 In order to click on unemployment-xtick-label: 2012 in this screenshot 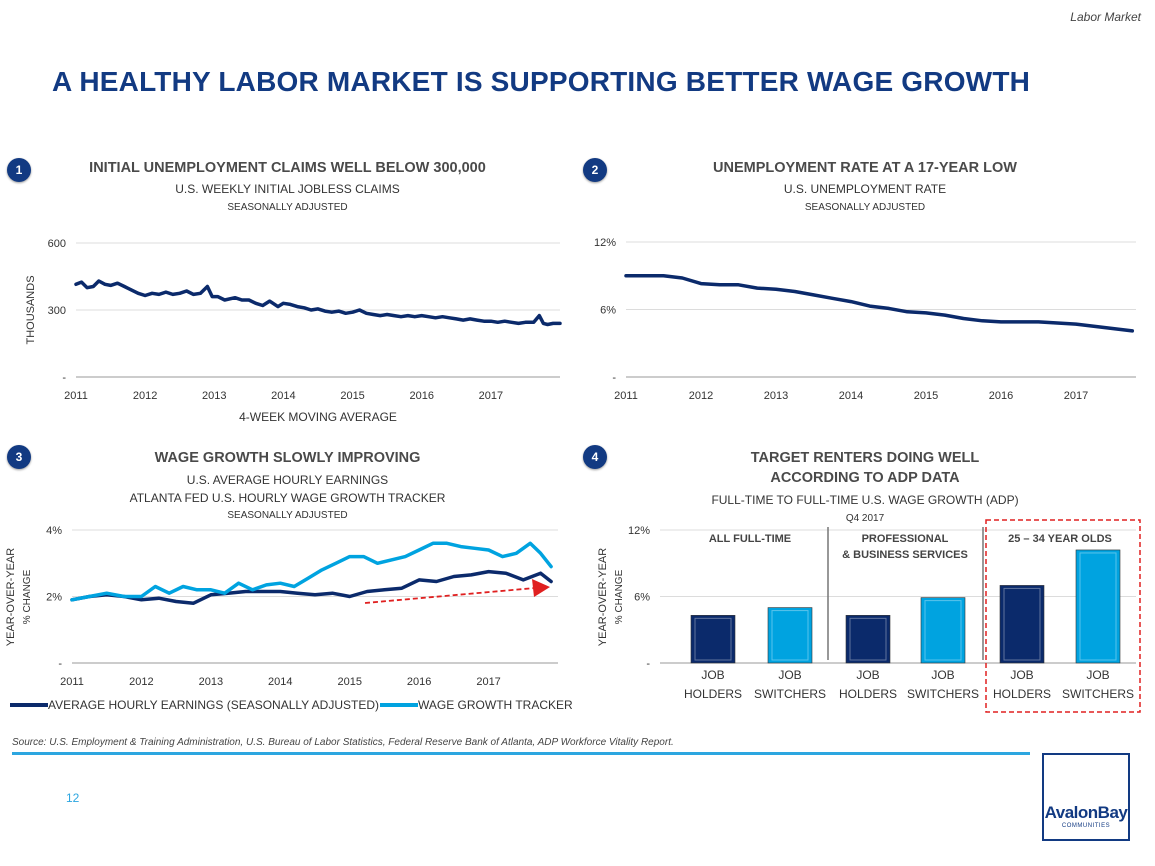, I will do `click(701, 396)`.